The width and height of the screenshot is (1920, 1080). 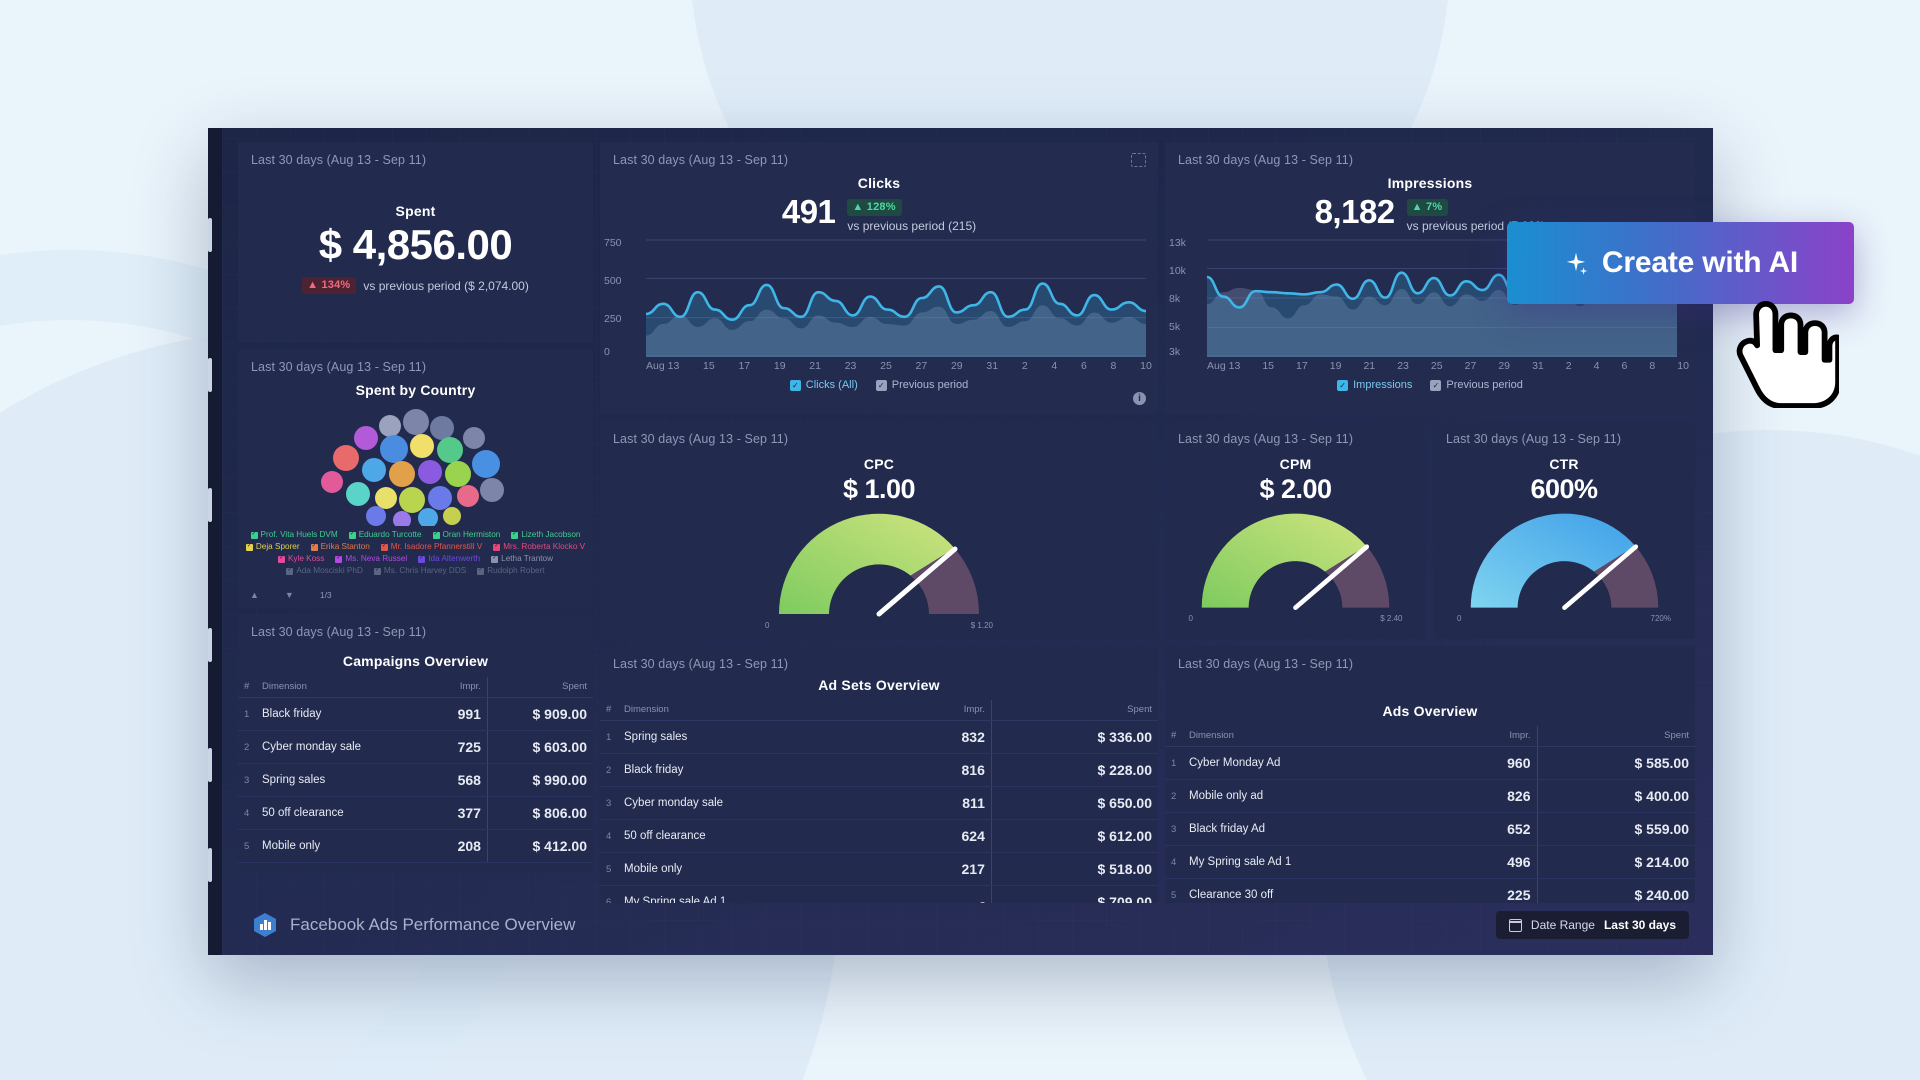 What do you see at coordinates (1430, 862) in the screenshot?
I see `table-row: 4 My Spring sale Ad 1 496 $ 214.00` at bounding box center [1430, 862].